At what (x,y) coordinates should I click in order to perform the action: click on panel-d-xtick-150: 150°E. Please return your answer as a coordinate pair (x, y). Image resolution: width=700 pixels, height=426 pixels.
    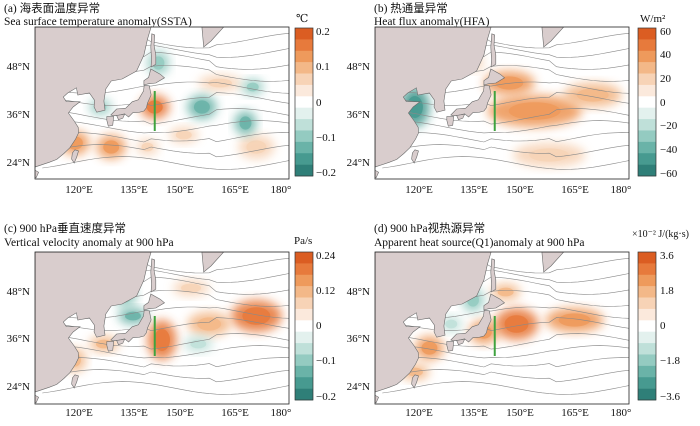
    Looking at the image, I should click on (520, 413).